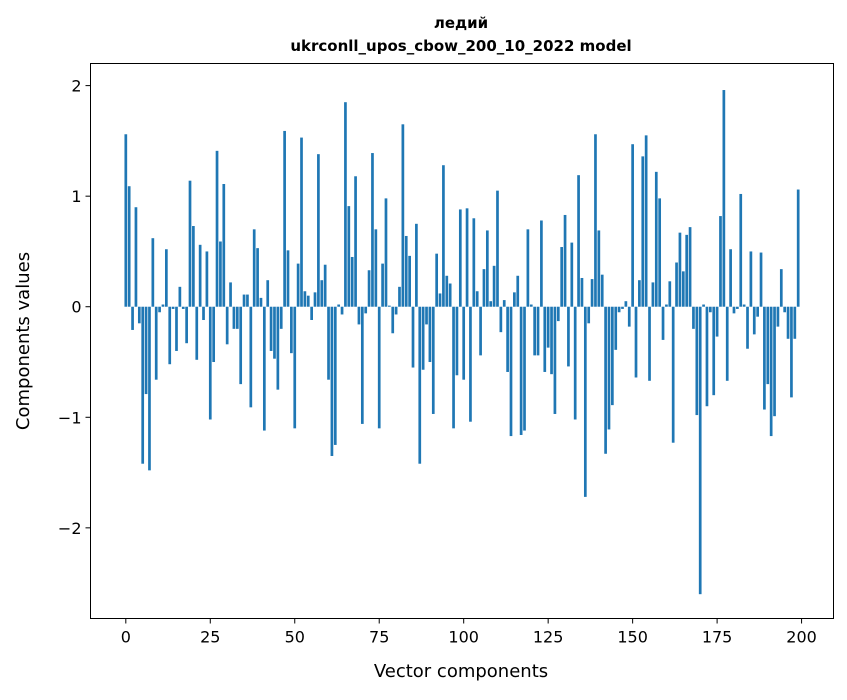 This screenshot has height=700, width=847. I want to click on y-tick-label: −1, so click(70, 417).